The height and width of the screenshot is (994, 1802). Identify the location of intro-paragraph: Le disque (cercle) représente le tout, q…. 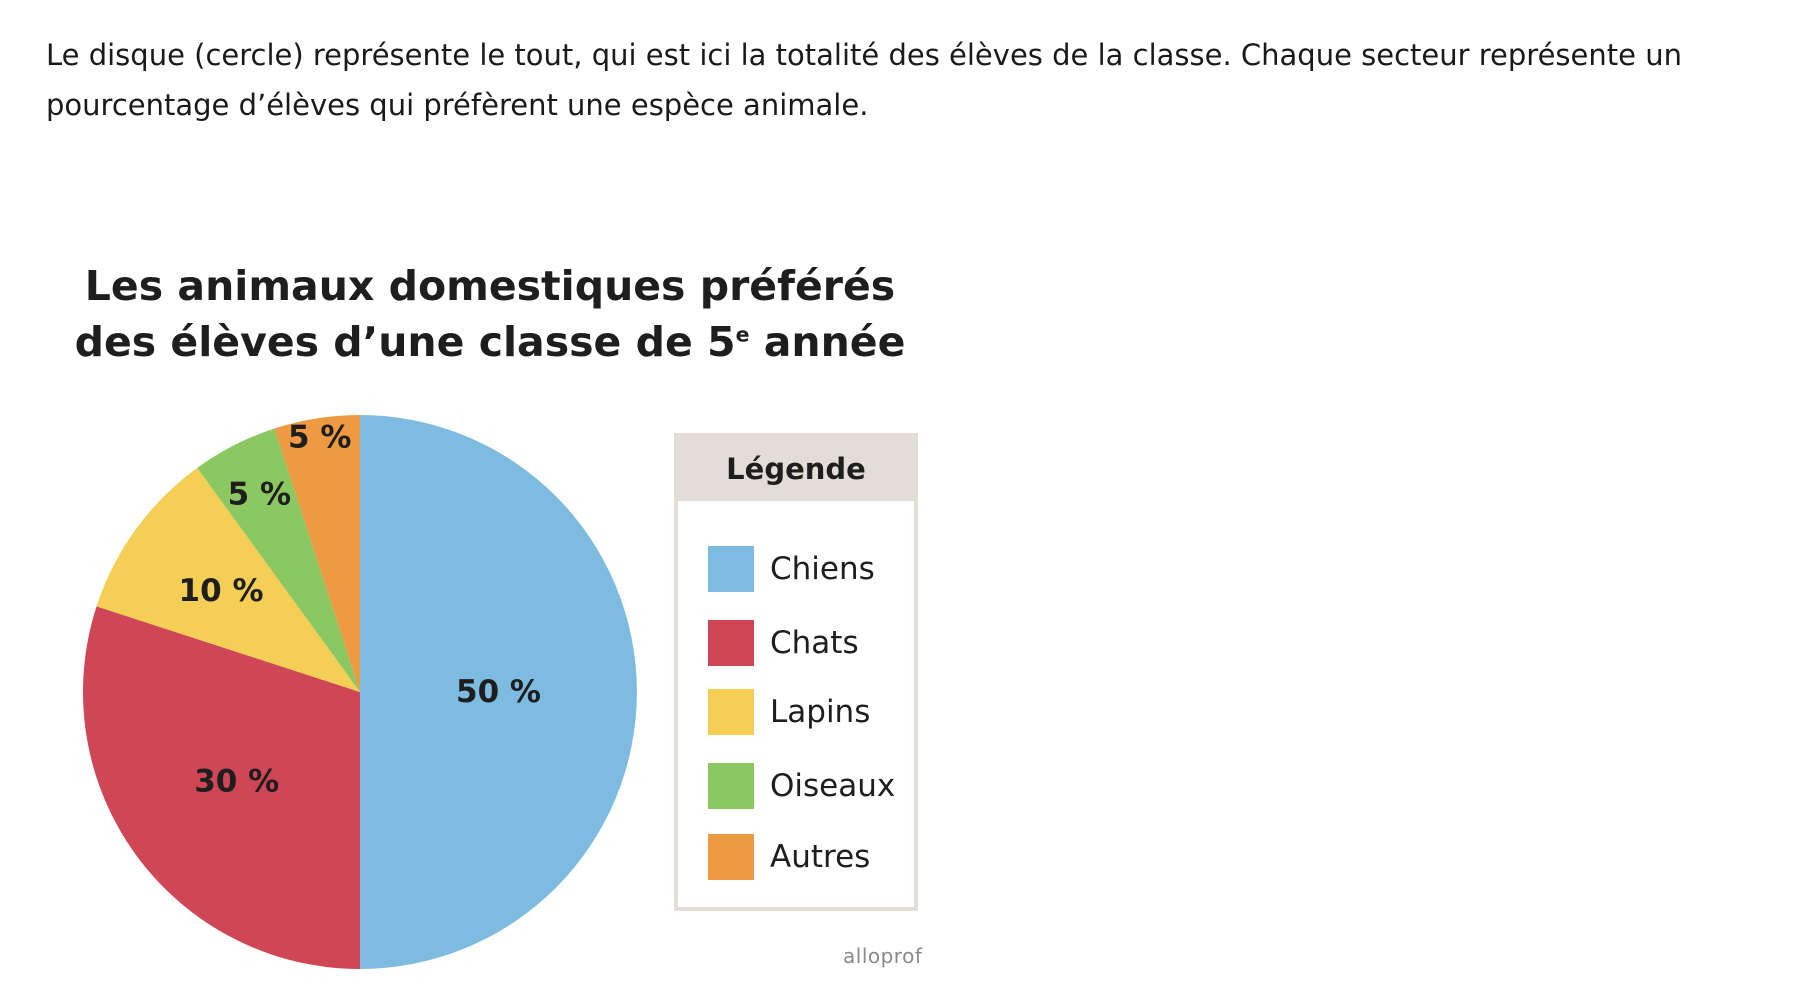
(864, 80).